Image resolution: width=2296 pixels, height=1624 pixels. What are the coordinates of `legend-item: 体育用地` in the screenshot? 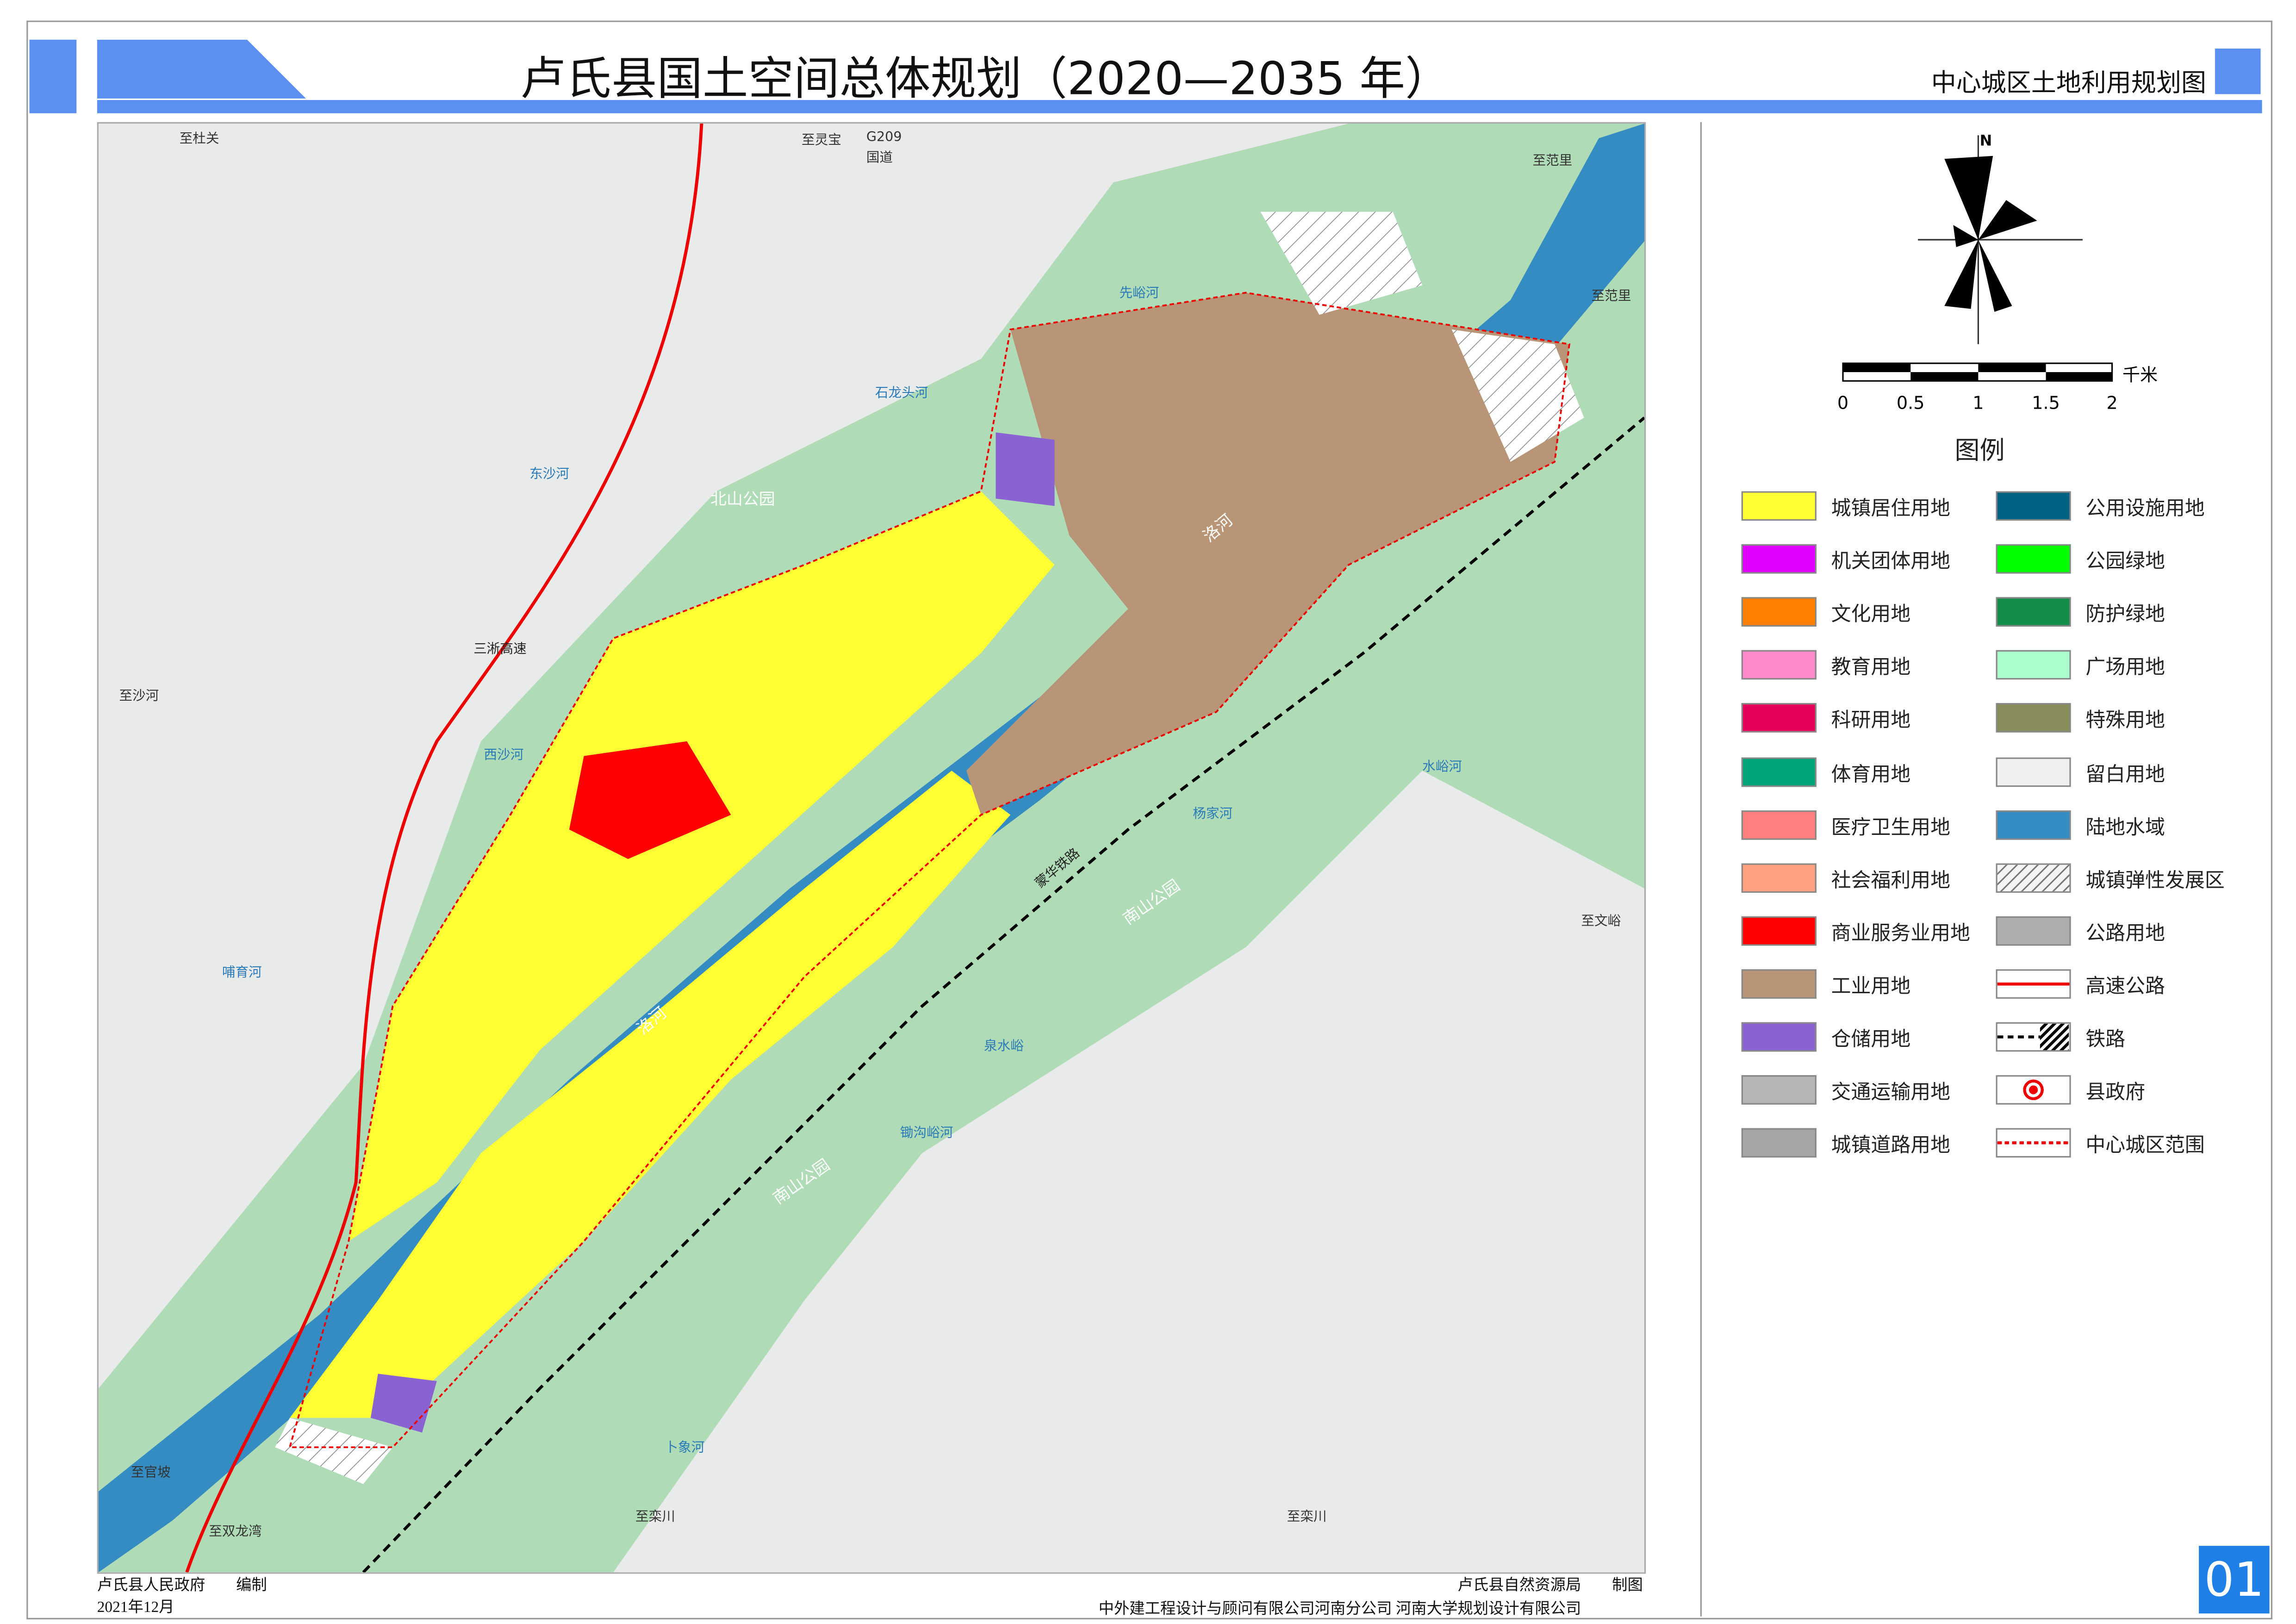 It's located at (1826, 771).